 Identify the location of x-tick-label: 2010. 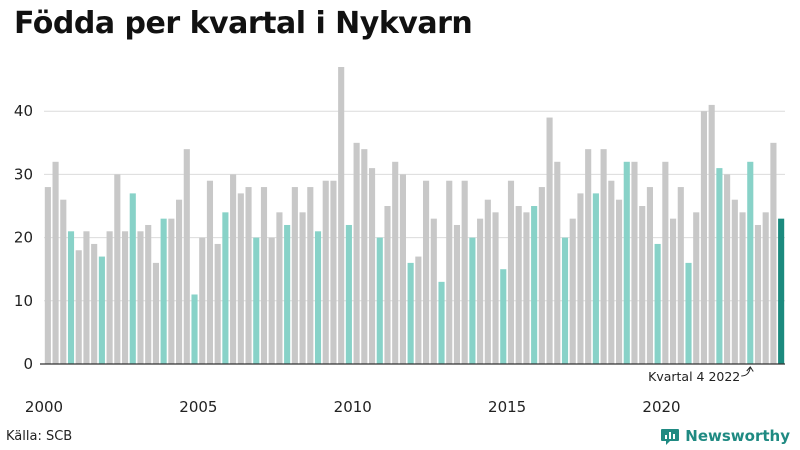
(353, 407).